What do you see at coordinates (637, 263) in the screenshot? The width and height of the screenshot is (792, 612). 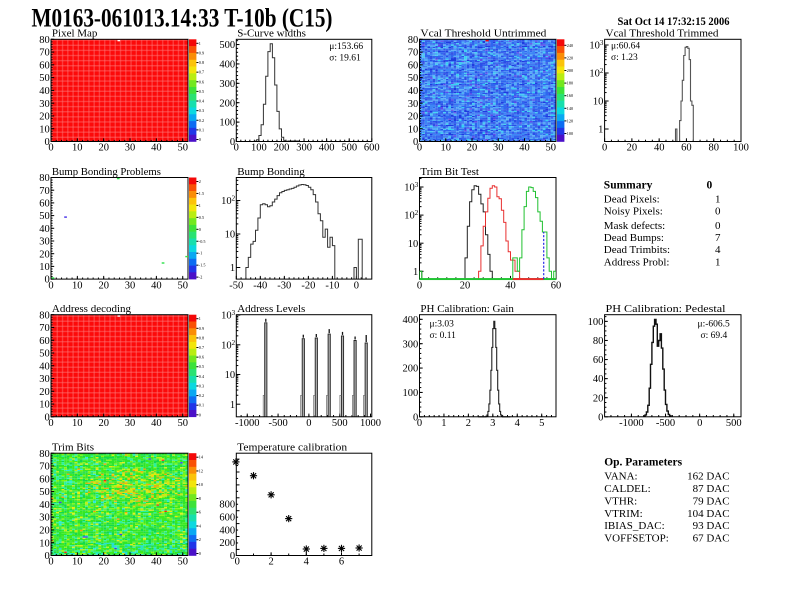 I see `svg-text: Address Probl:` at bounding box center [637, 263].